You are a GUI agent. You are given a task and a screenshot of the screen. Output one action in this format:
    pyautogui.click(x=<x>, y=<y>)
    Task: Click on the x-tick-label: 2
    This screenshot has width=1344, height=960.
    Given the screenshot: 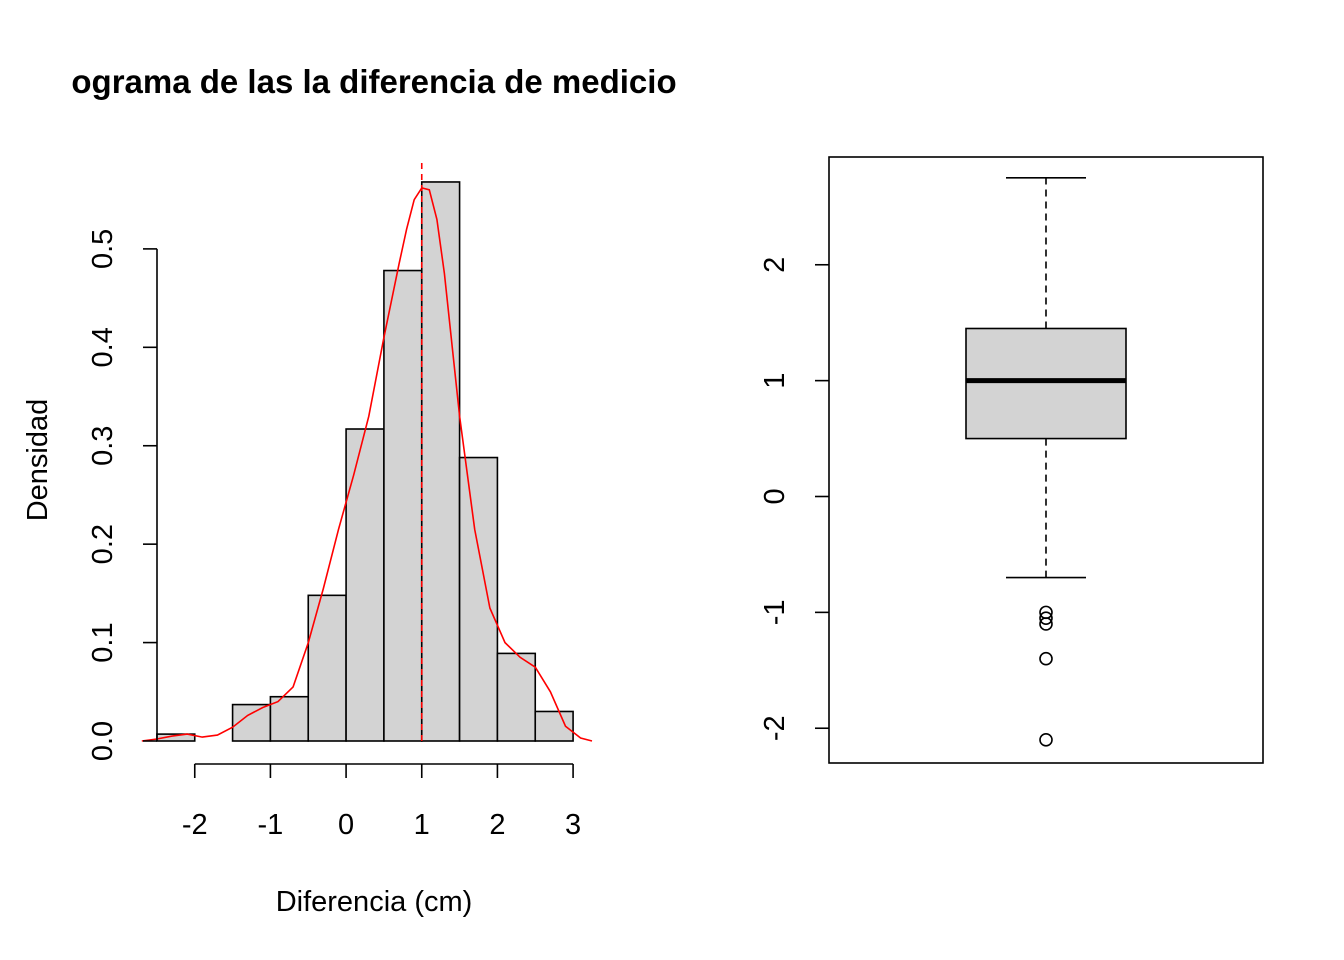 What is the action you would take?
    pyautogui.click(x=497, y=825)
    